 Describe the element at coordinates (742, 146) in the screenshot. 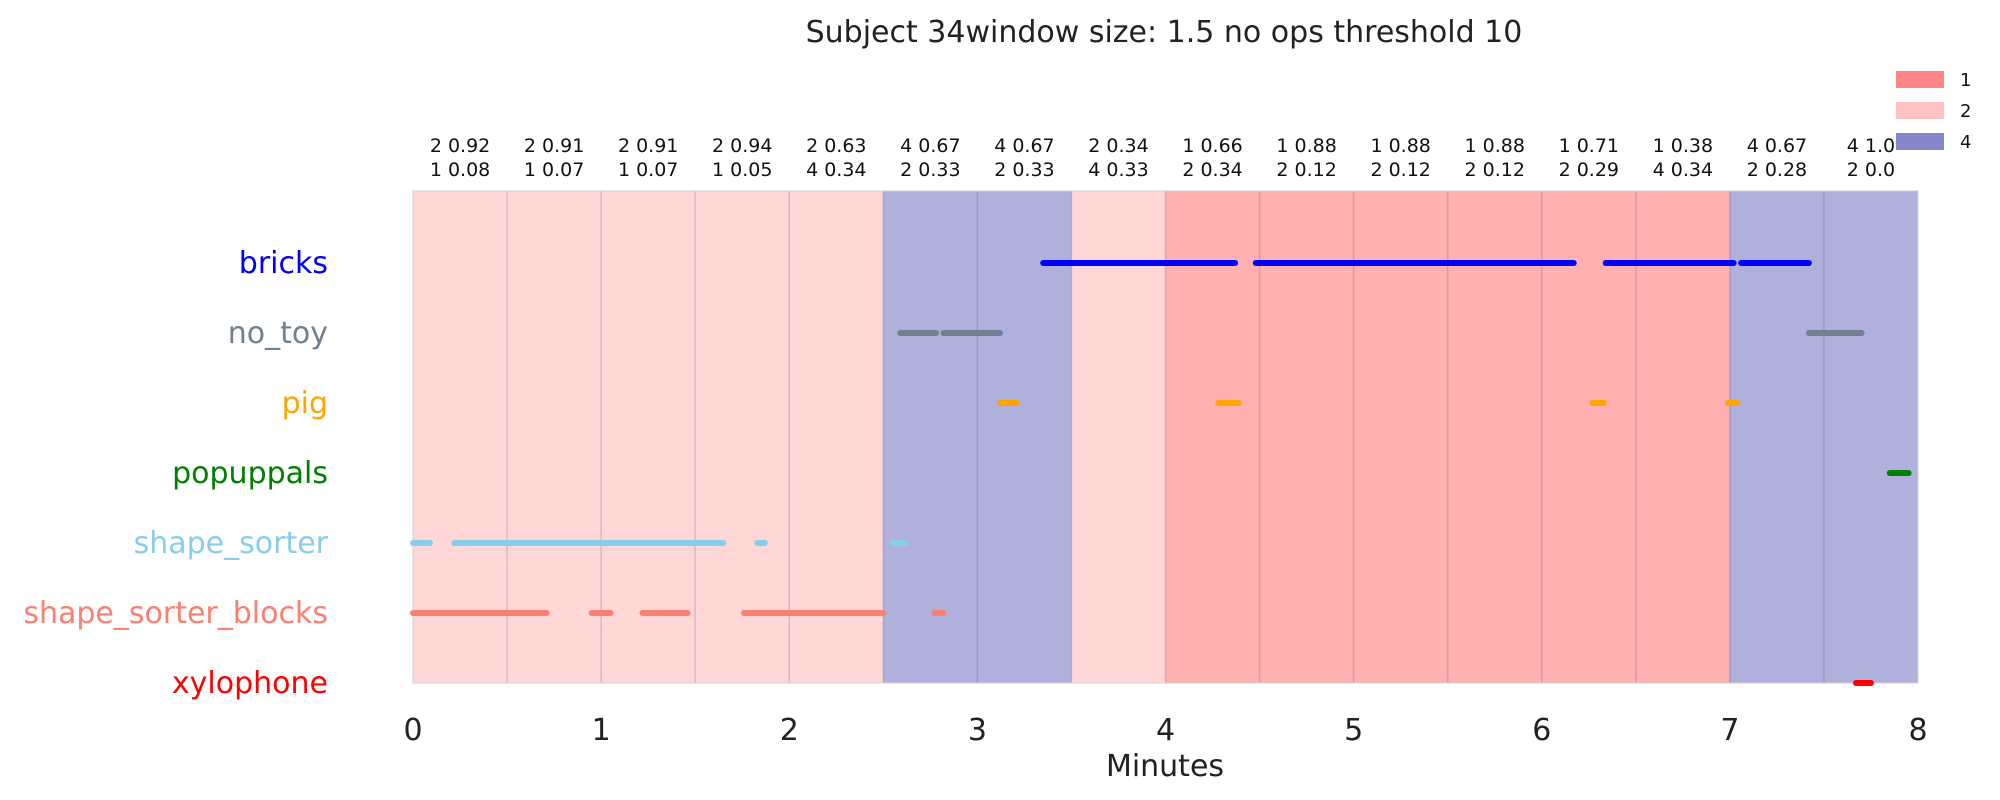

I see `window-label-top-3: 2 0.94` at that location.